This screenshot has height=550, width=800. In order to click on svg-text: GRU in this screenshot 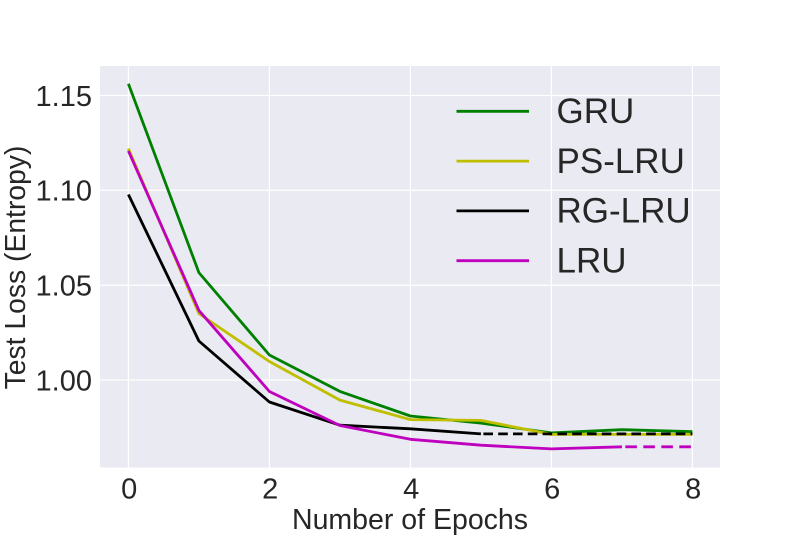, I will do `click(596, 111)`.